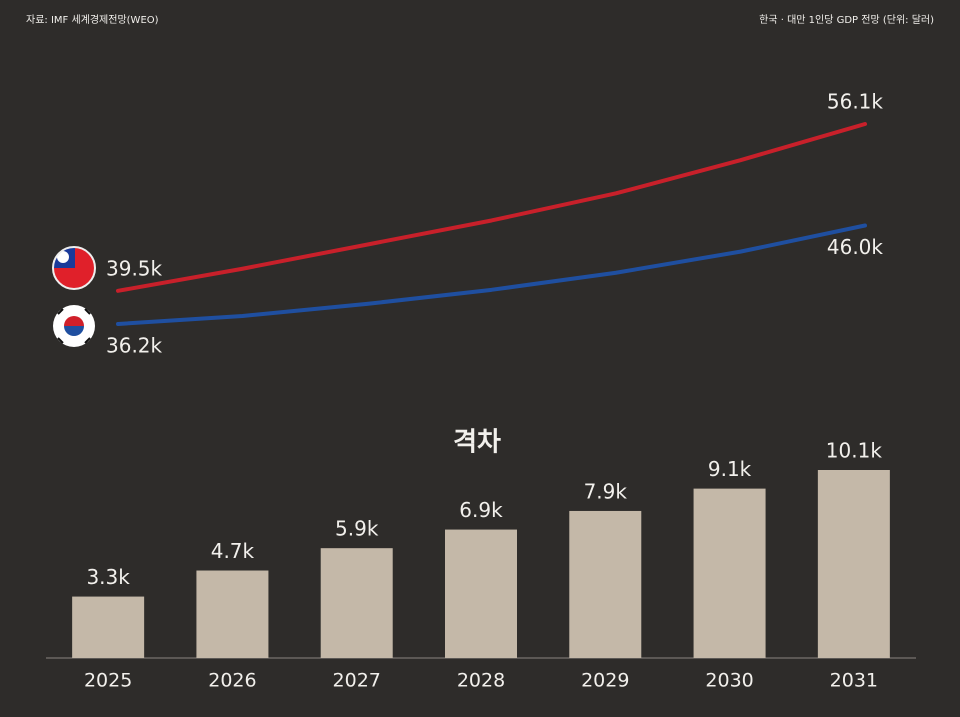 This screenshot has height=717, width=960. What do you see at coordinates (491, 274) in the screenshot?
I see `line` at bounding box center [491, 274].